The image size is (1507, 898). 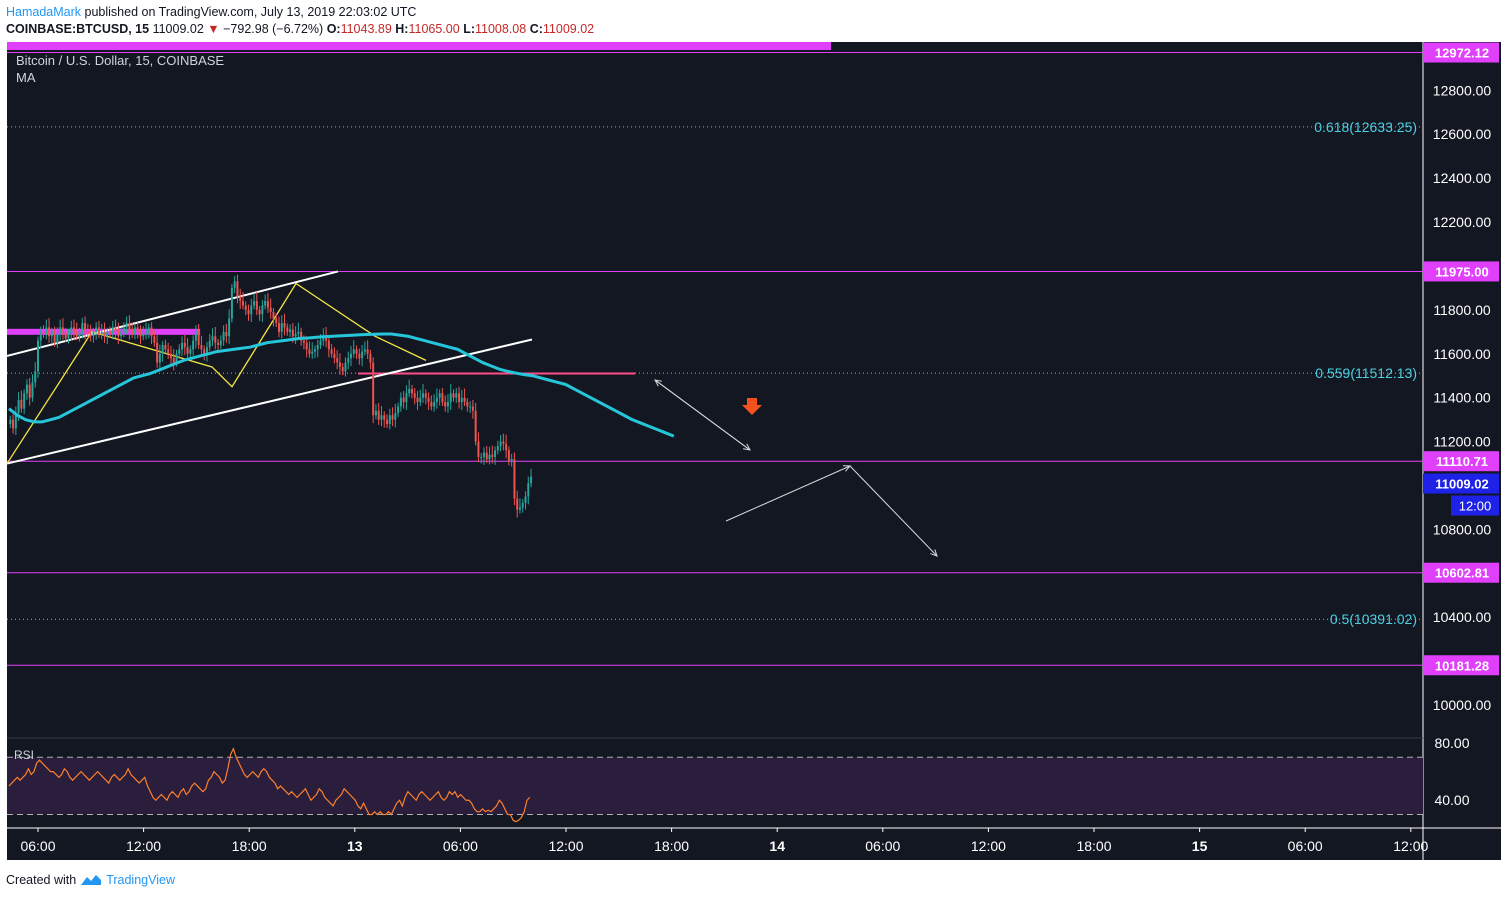 What do you see at coordinates (788, 493) in the screenshot?
I see `projection-arrow-rebound` at bounding box center [788, 493].